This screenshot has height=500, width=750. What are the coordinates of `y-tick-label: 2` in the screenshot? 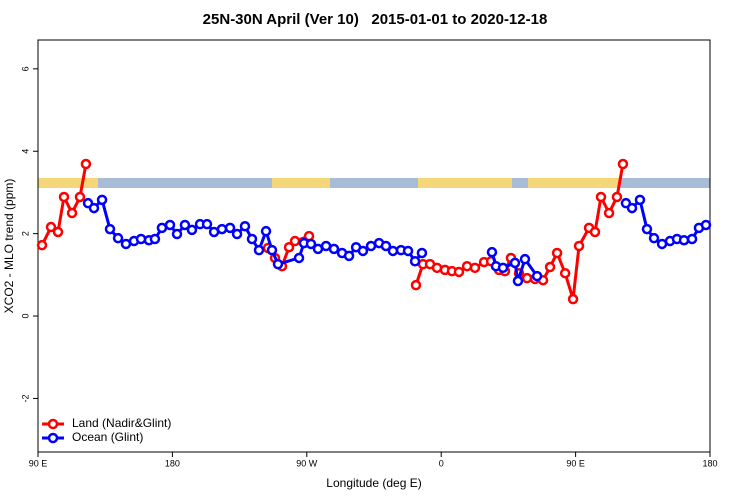 It's located at (25, 233).